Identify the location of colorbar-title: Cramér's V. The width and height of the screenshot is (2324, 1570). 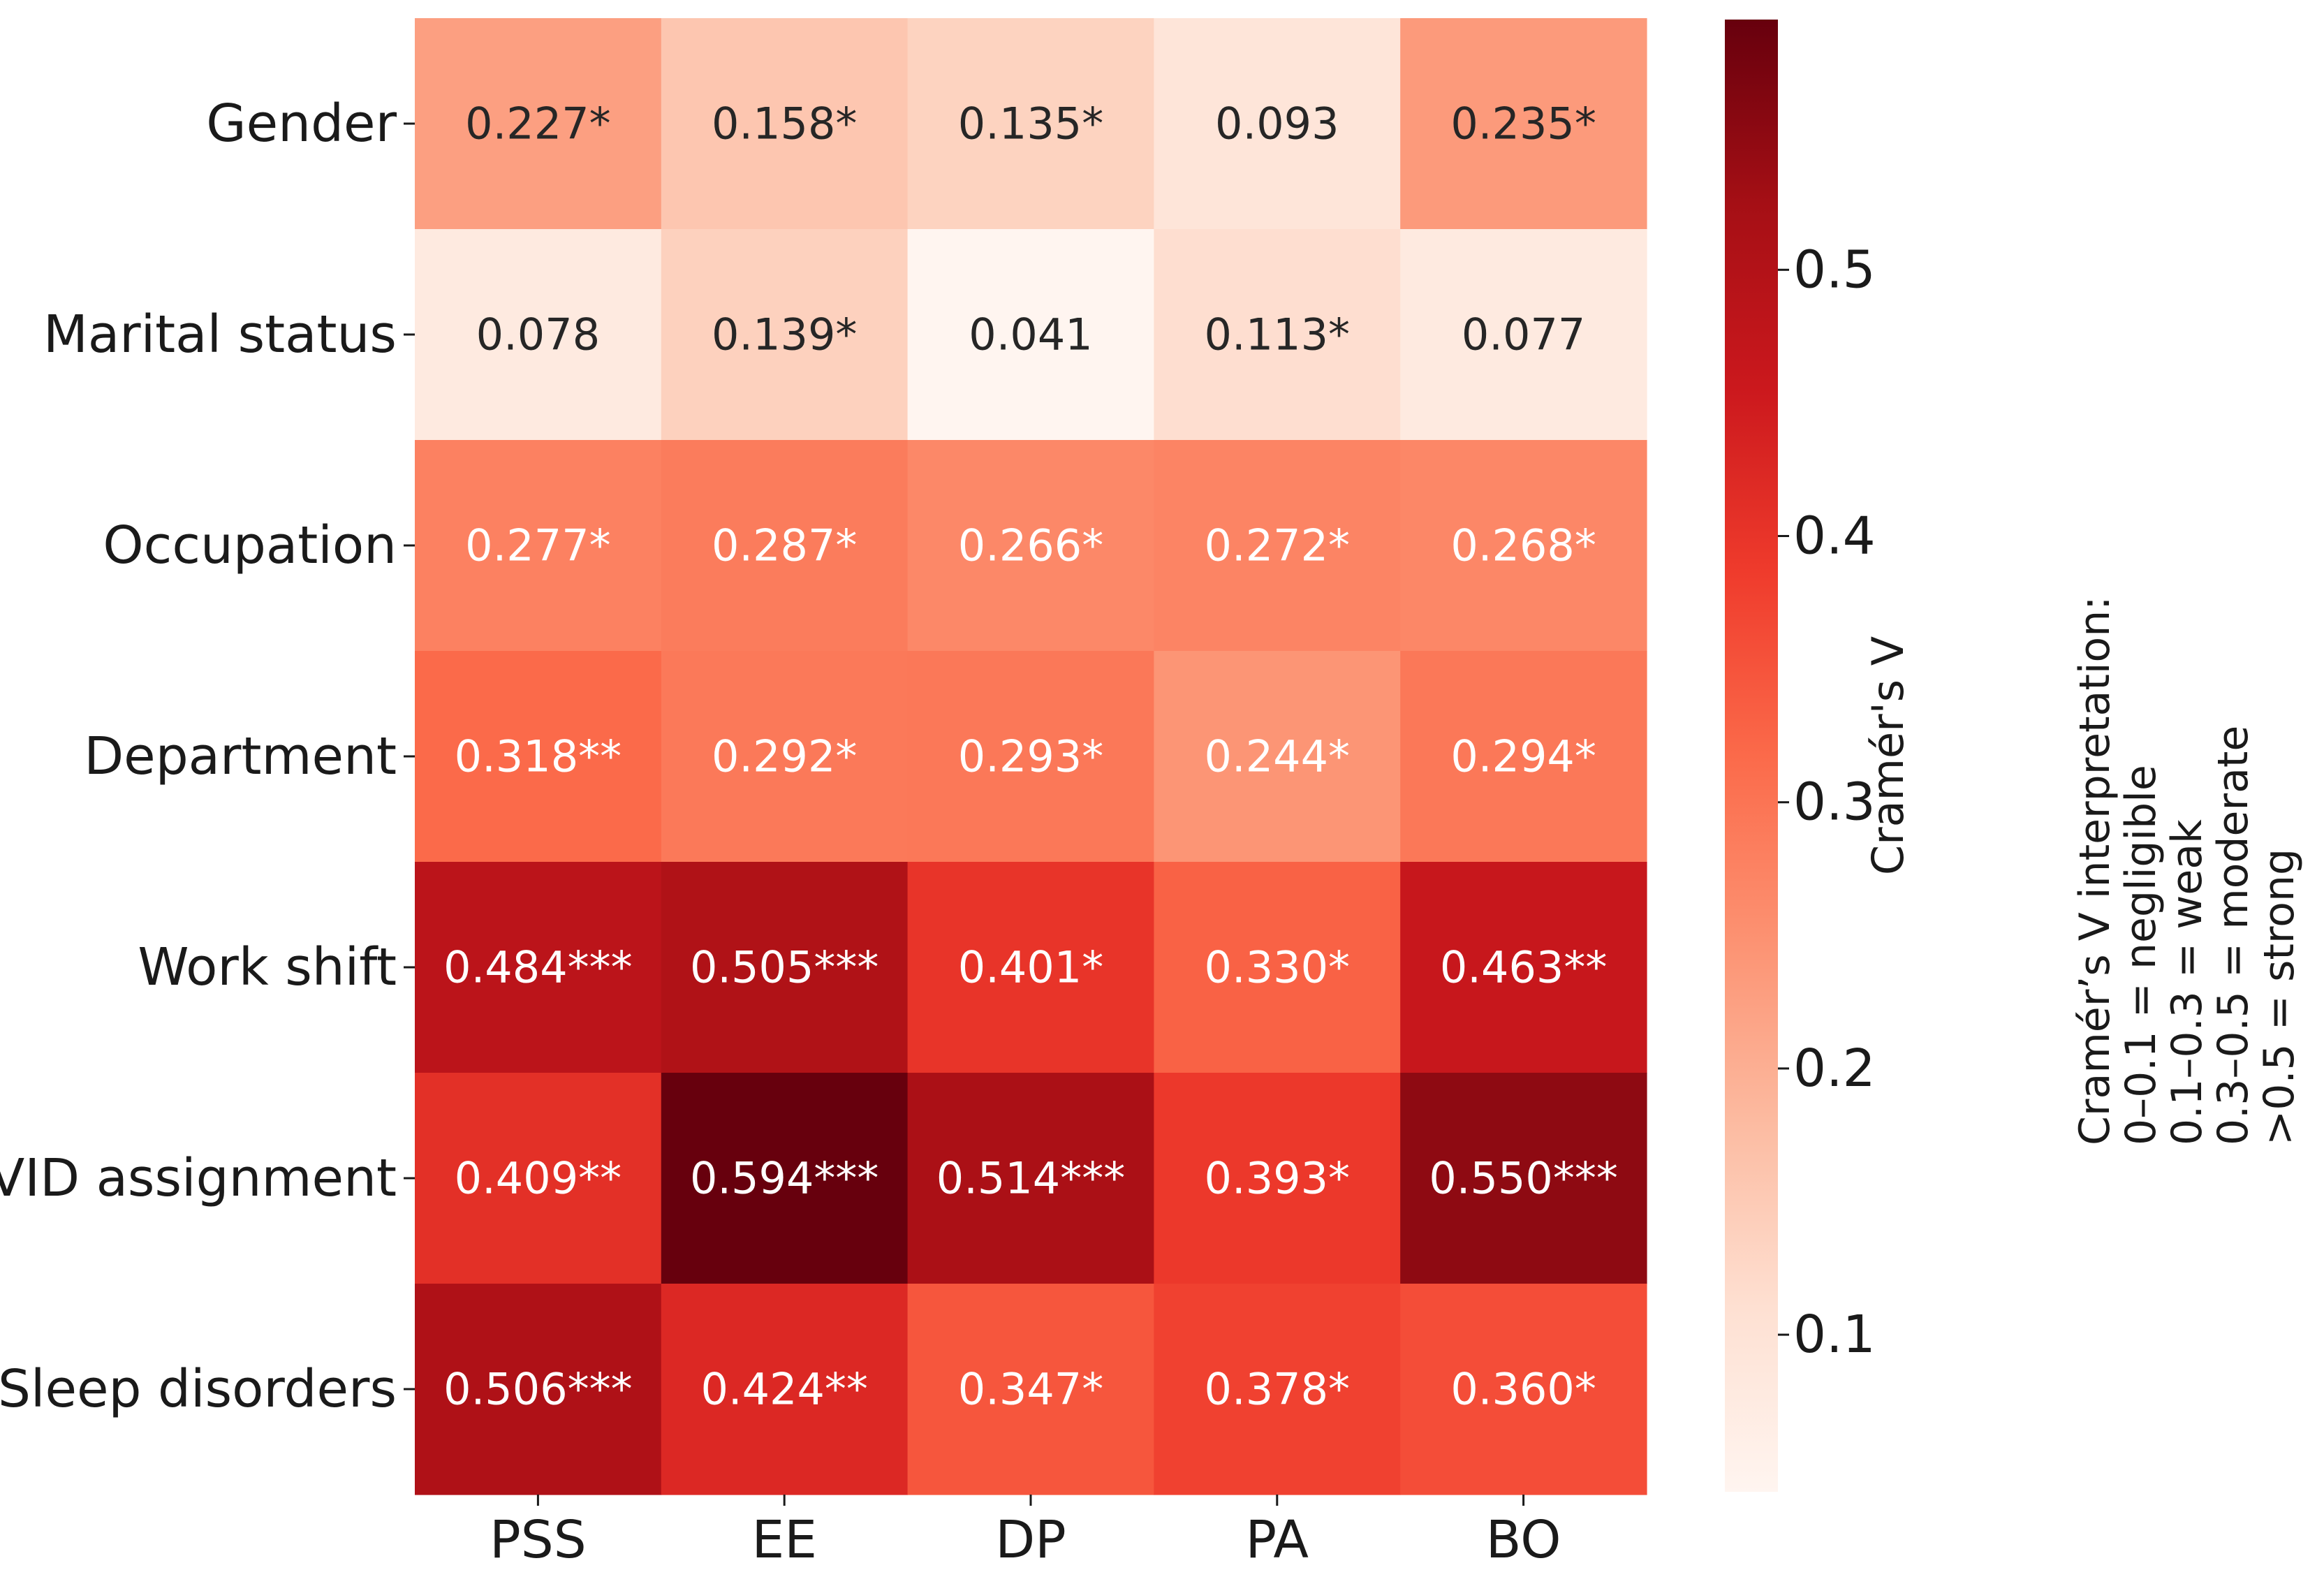
(1887, 755).